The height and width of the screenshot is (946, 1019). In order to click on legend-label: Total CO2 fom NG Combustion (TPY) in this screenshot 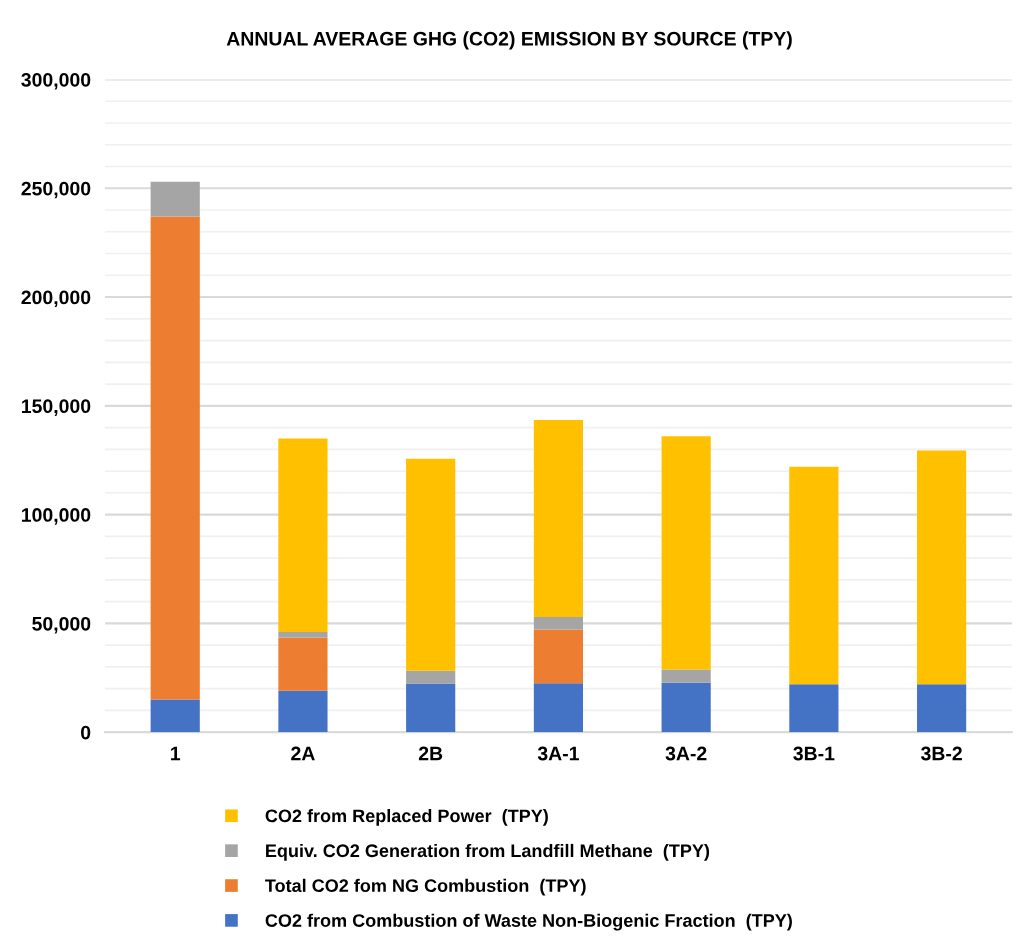, I will do `click(425, 887)`.